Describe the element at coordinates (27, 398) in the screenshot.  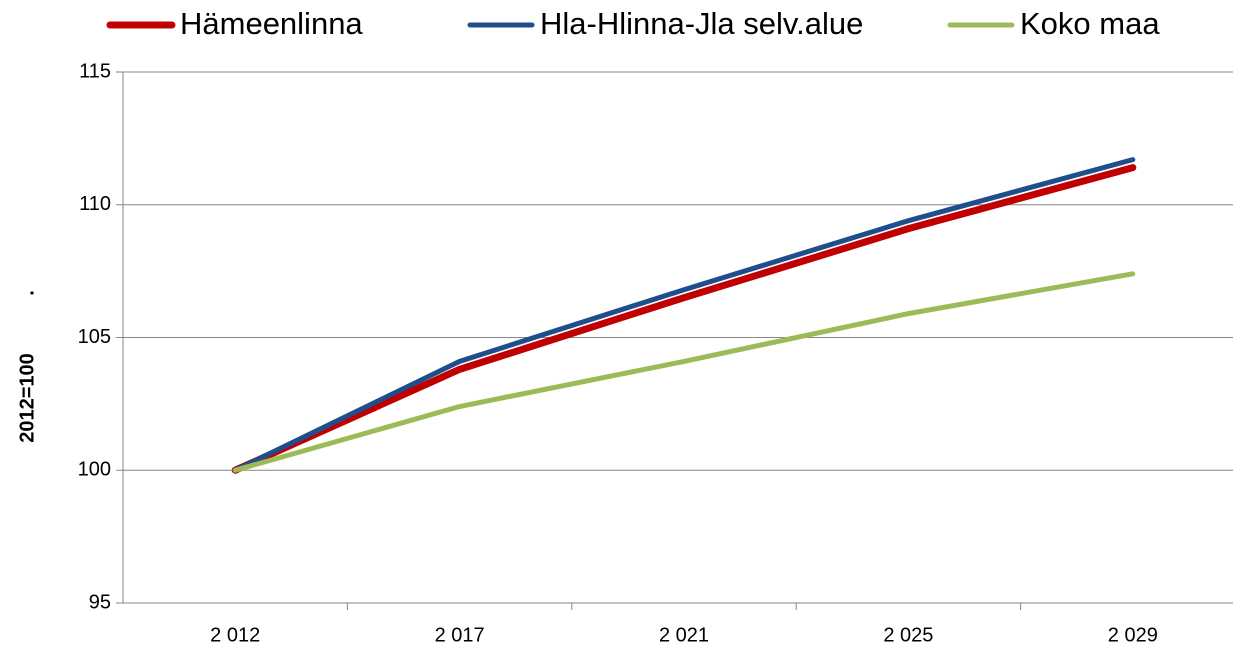
I see `y-axis-label: 2012=100` at that location.